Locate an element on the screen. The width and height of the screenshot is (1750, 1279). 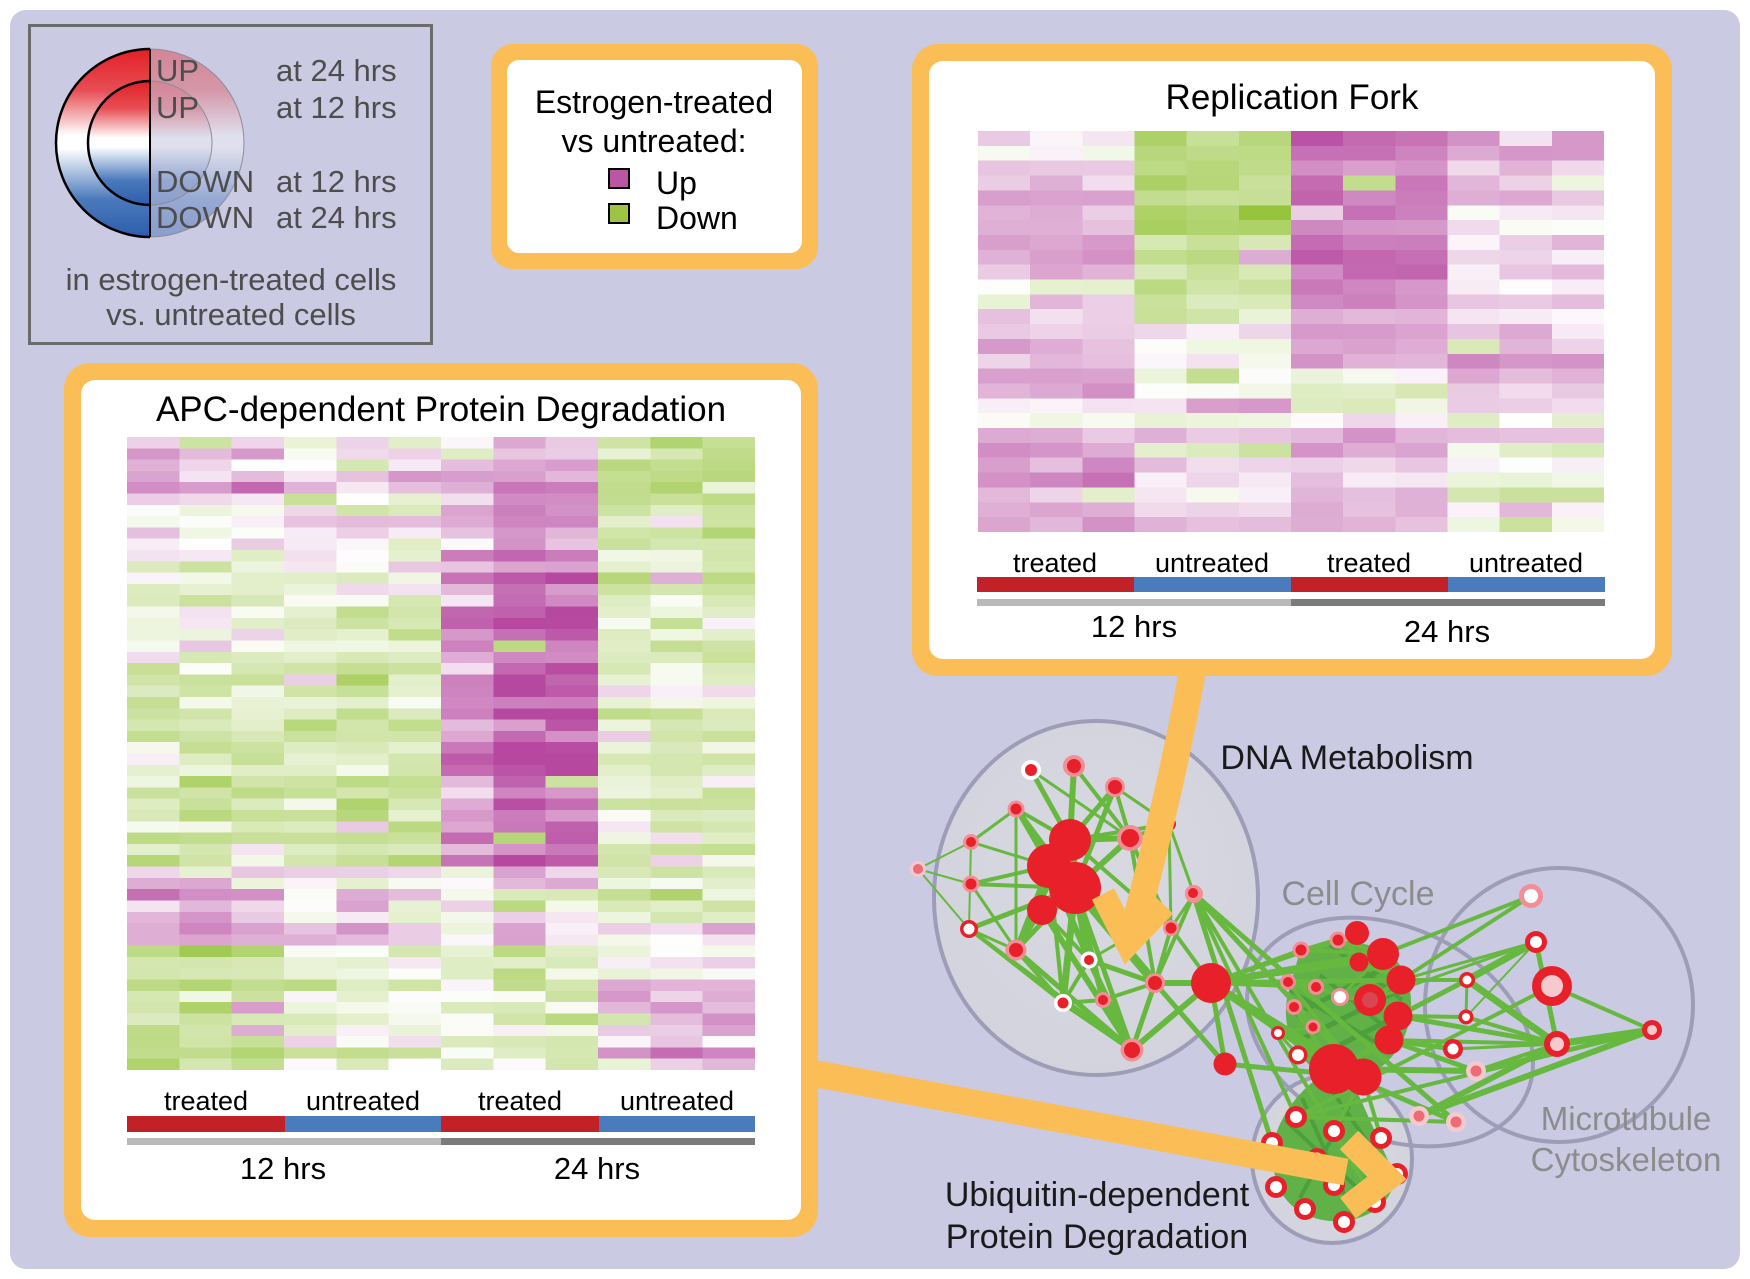
svg-text: Protein Degradation is located at coordinates (1097, 1237).